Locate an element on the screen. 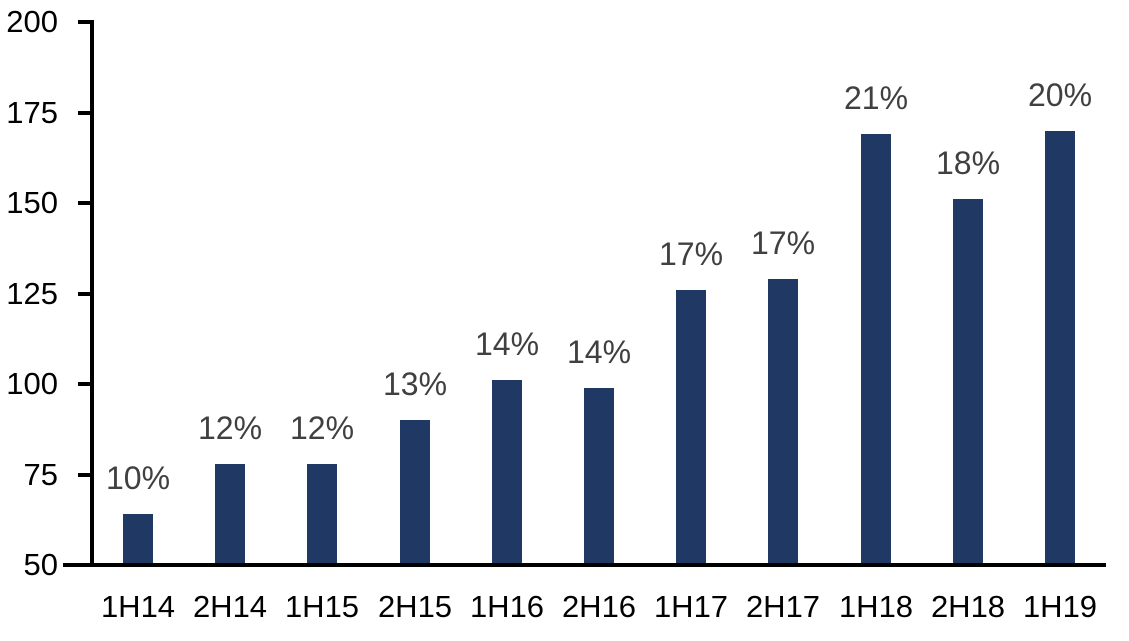 The height and width of the screenshot is (641, 1129). bar-2H17 is located at coordinates (783, 423).